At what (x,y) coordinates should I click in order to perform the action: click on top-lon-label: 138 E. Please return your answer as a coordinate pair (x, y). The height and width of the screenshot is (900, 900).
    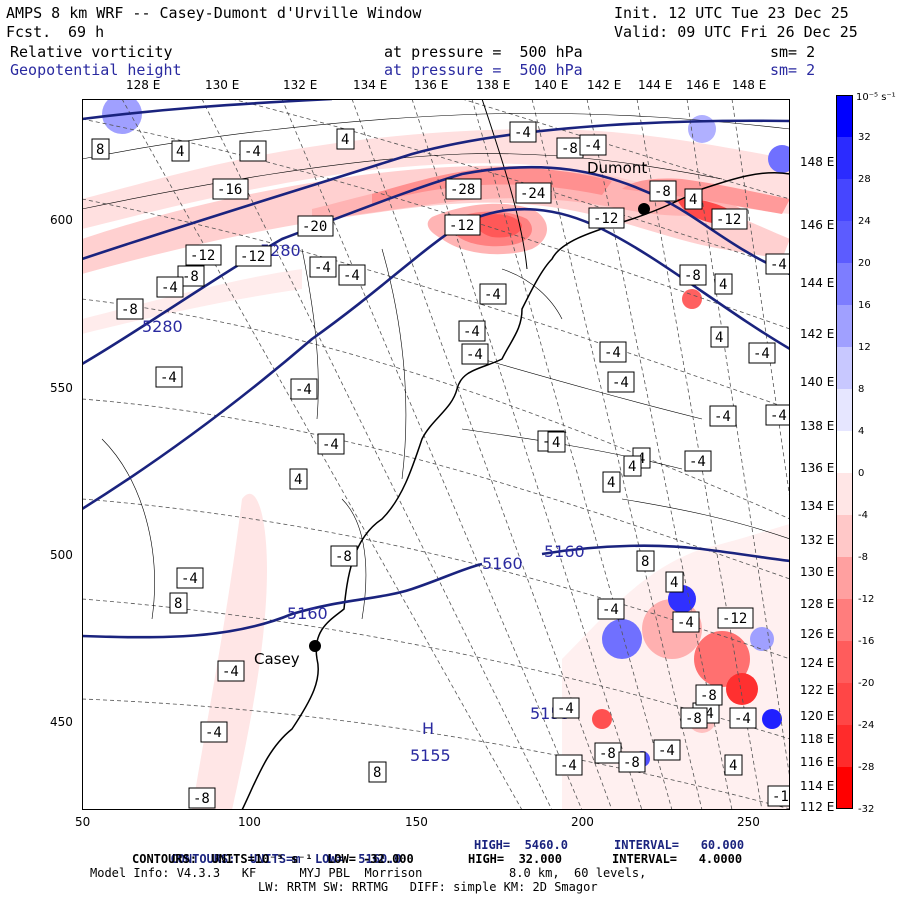
    Looking at the image, I should click on (493, 85).